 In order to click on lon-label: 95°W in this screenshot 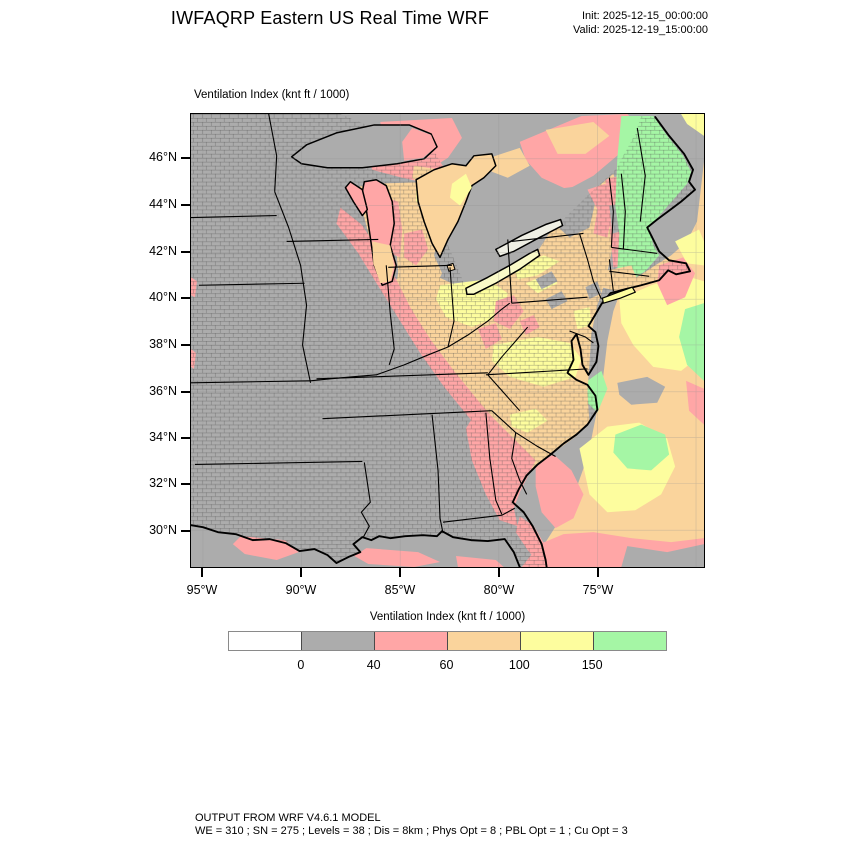, I will do `click(202, 590)`.